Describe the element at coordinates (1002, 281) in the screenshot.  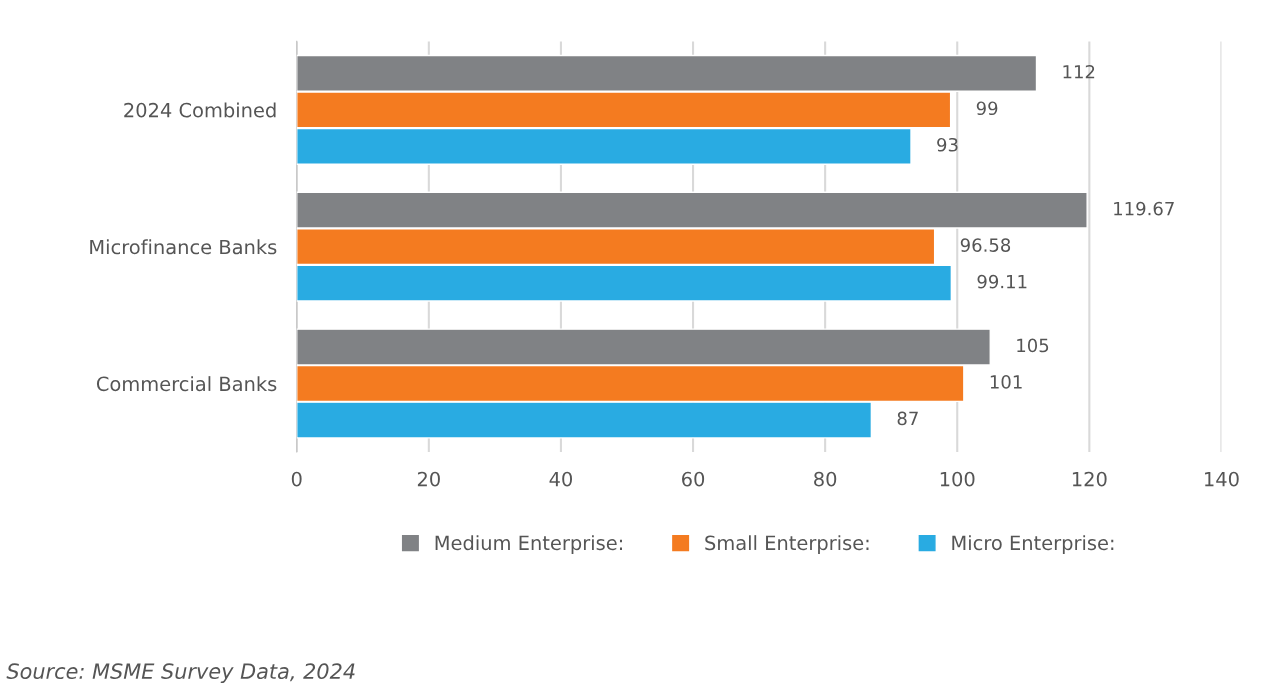
I see `data-label: 99.11` at that location.